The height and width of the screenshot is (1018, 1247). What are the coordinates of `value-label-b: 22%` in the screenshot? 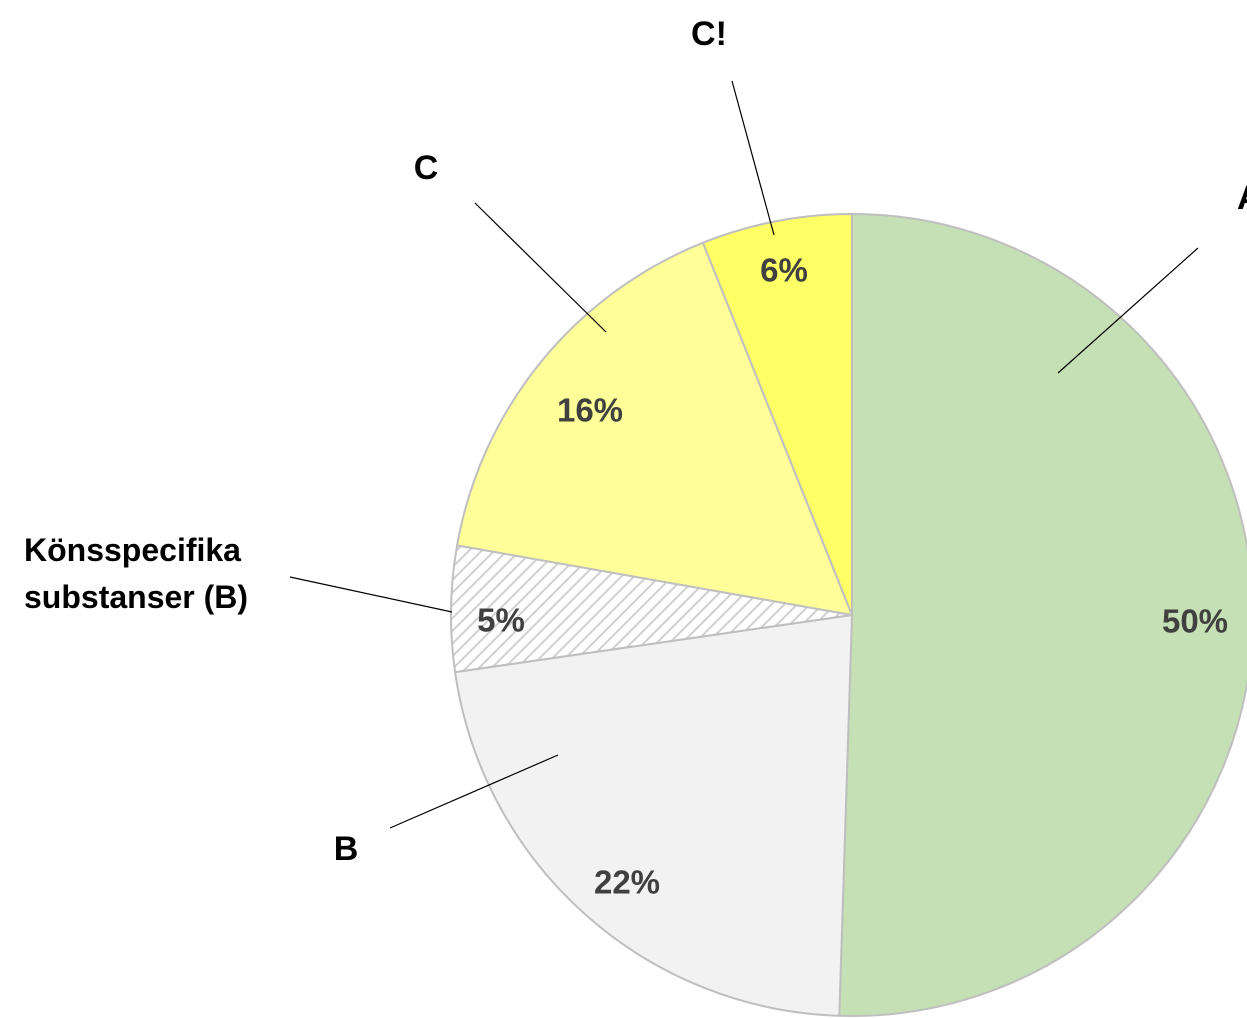 It's located at (627, 882).